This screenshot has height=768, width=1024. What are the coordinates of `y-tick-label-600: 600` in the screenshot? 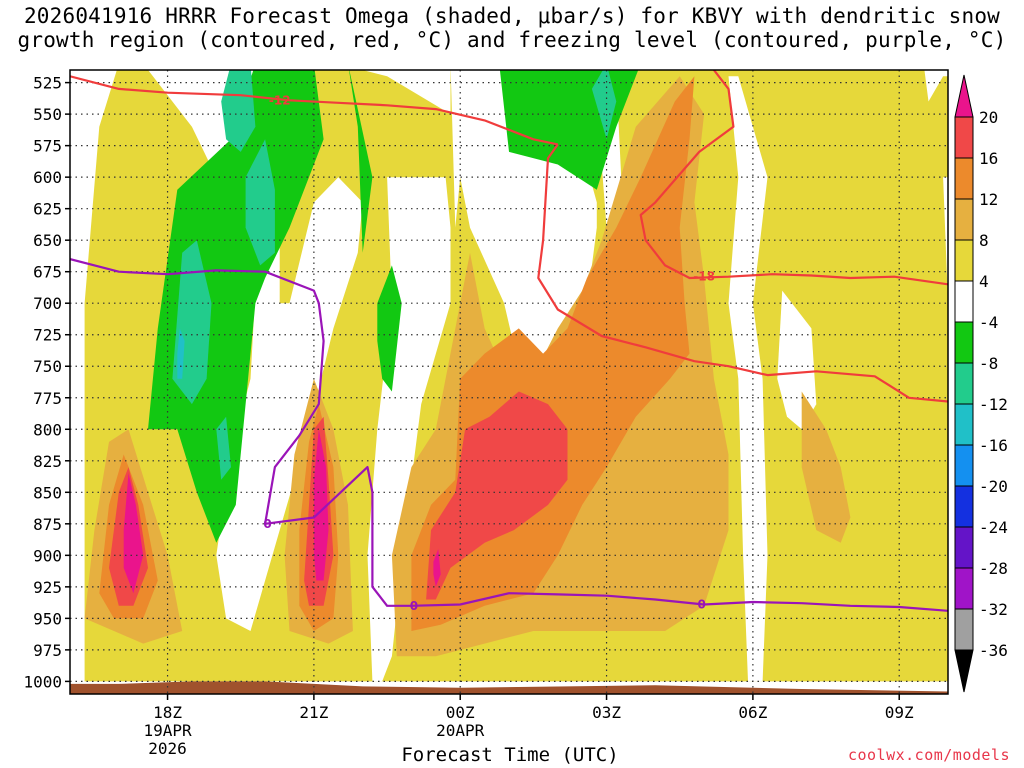 It's located at (47, 177).